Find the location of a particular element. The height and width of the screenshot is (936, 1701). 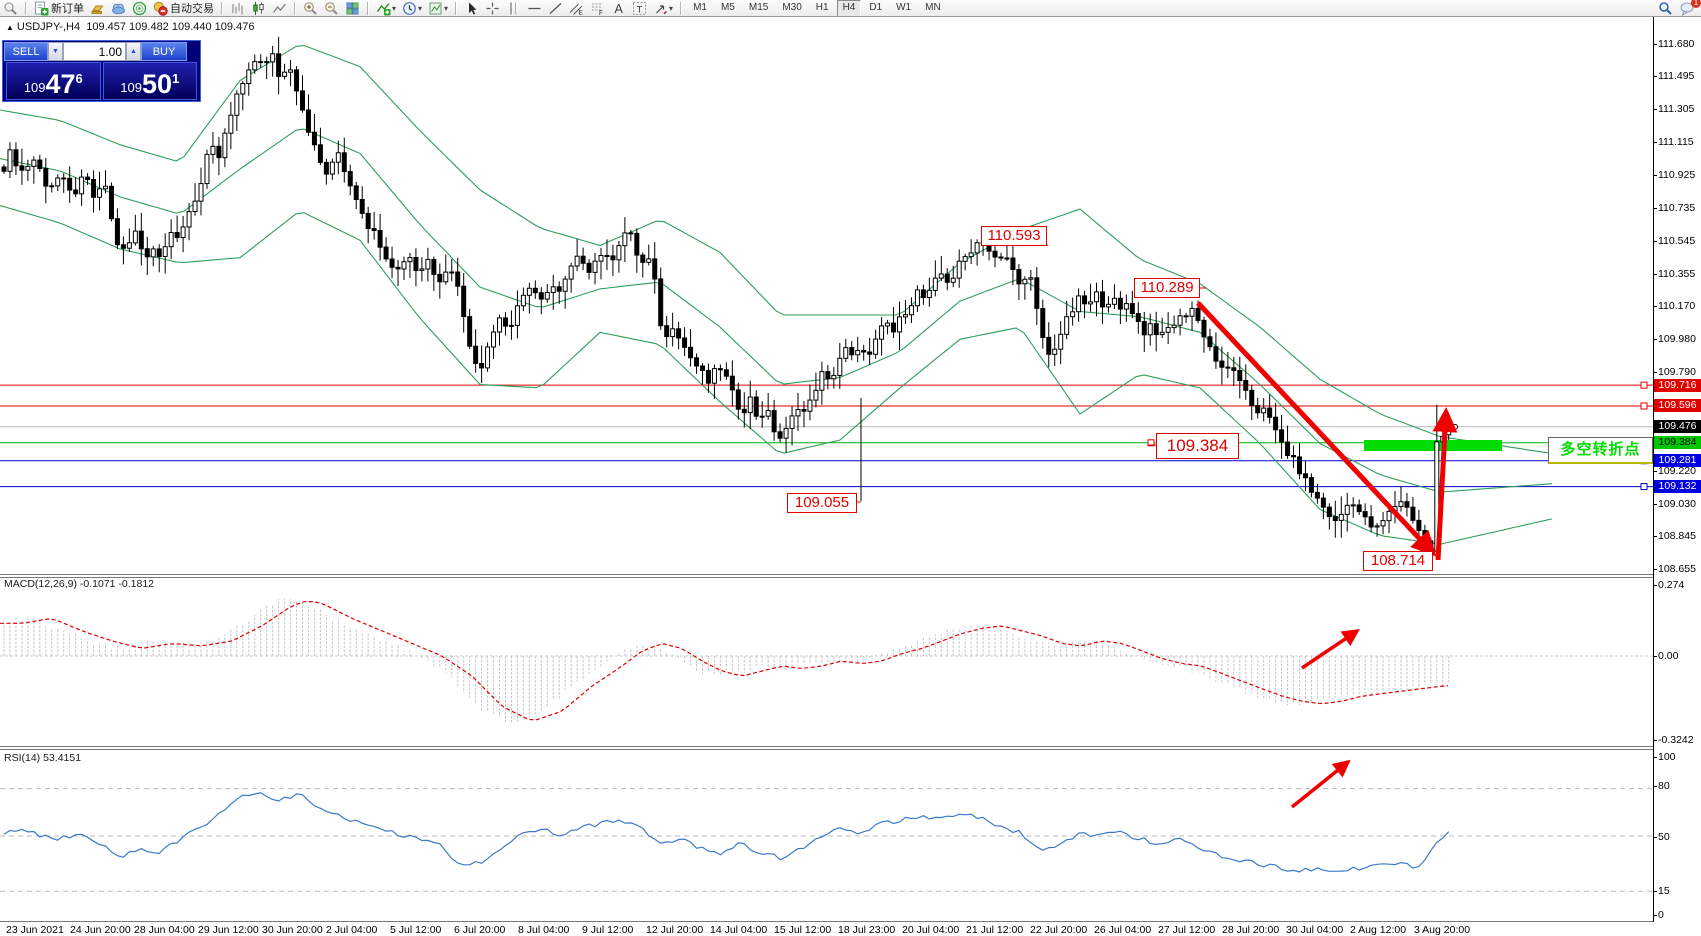

new-order-button-label: 新订单 is located at coordinates (67, 9).